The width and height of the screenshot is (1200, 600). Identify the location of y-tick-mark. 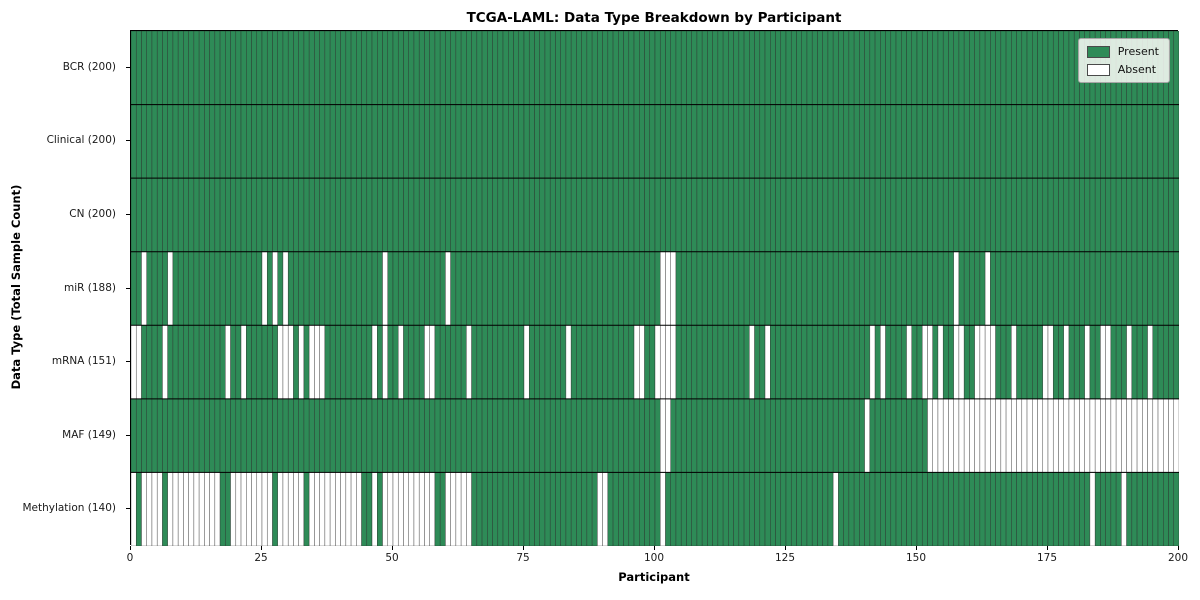
(128, 141).